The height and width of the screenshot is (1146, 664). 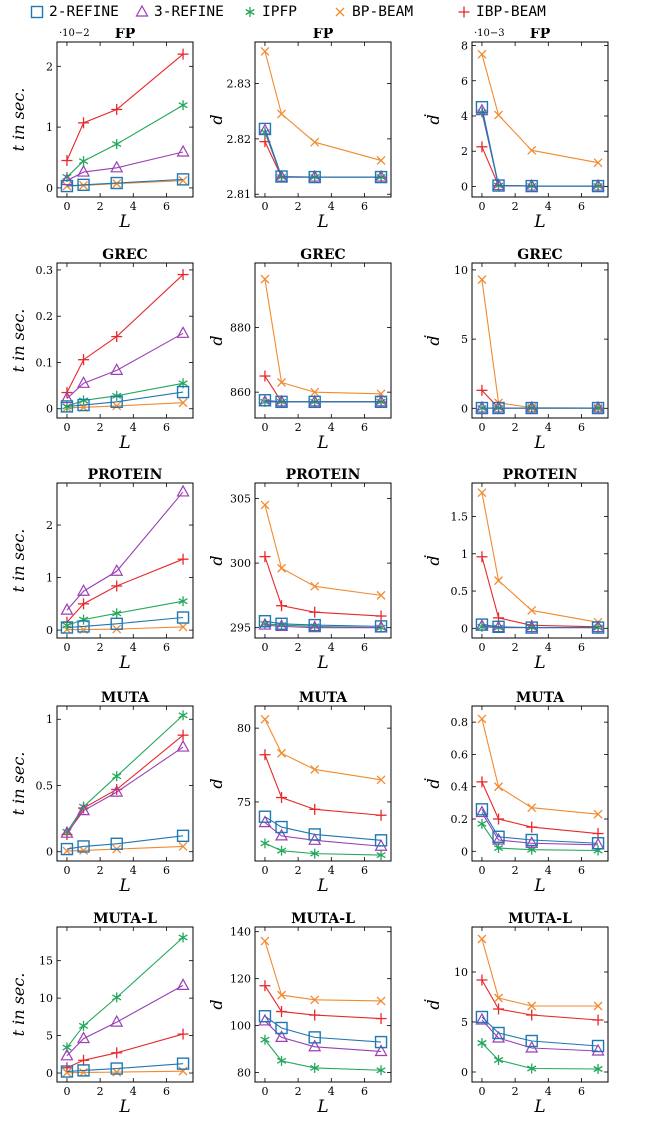 What do you see at coordinates (516, 793) in the screenshot?
I see `chart-panel: MUTA 0 2 4 6 0 0.2 0.4 0.6 0.8 Lḋ` at bounding box center [516, 793].